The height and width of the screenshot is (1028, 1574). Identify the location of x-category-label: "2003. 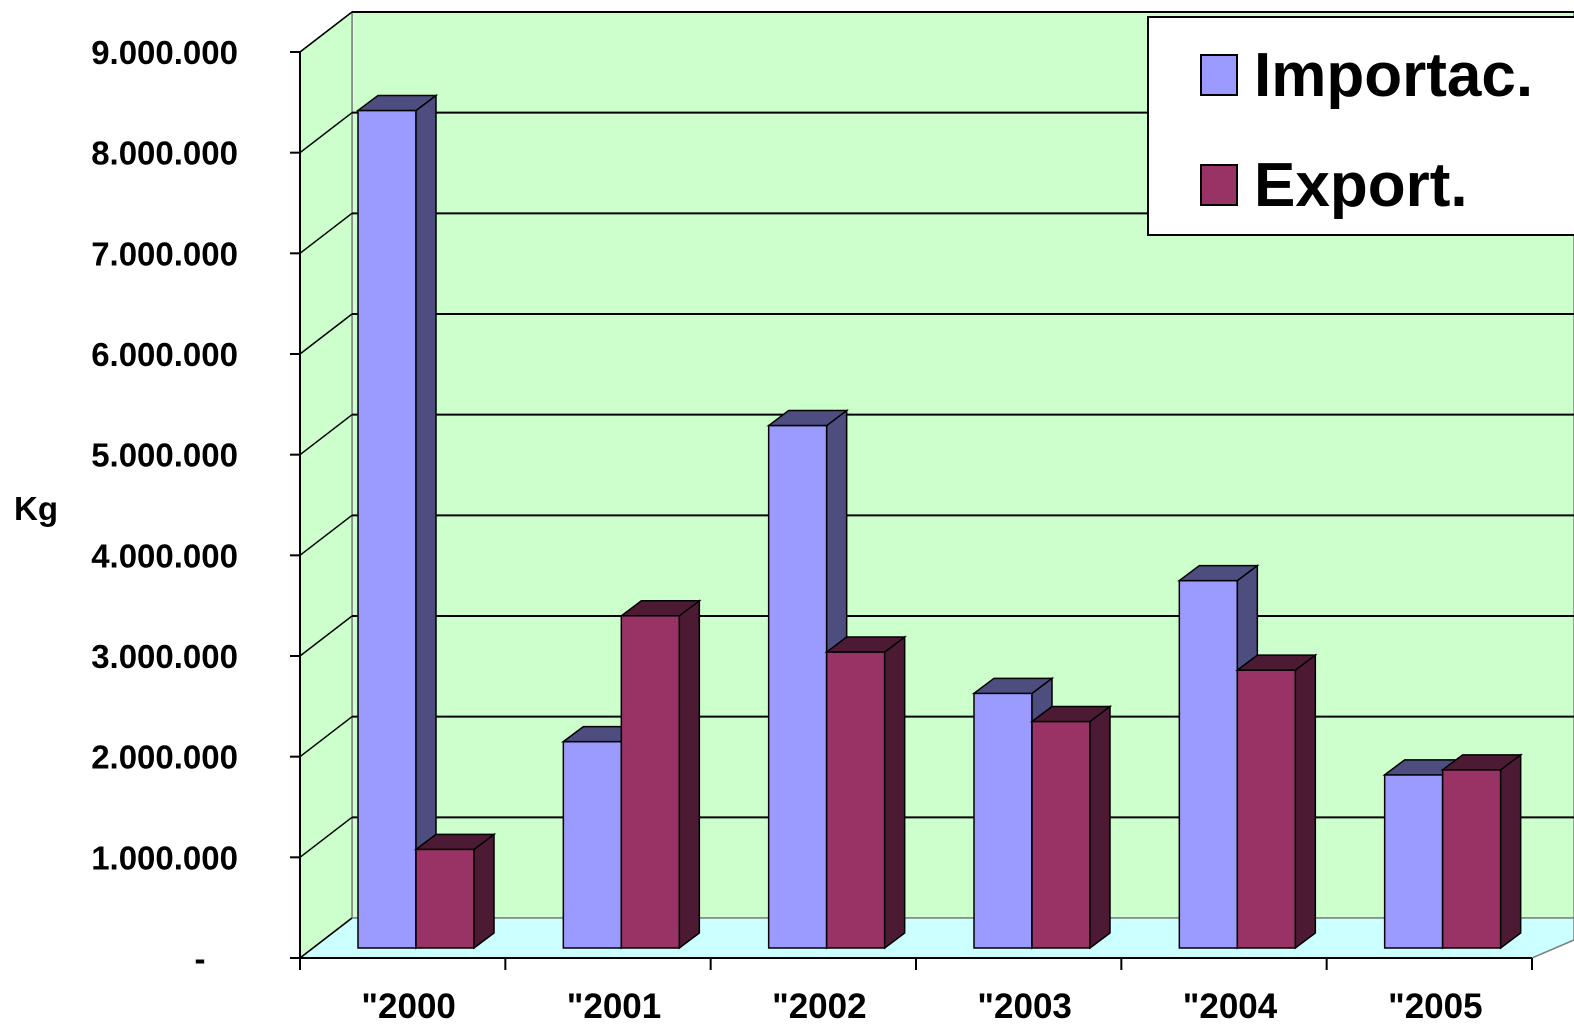
(1024, 1006).